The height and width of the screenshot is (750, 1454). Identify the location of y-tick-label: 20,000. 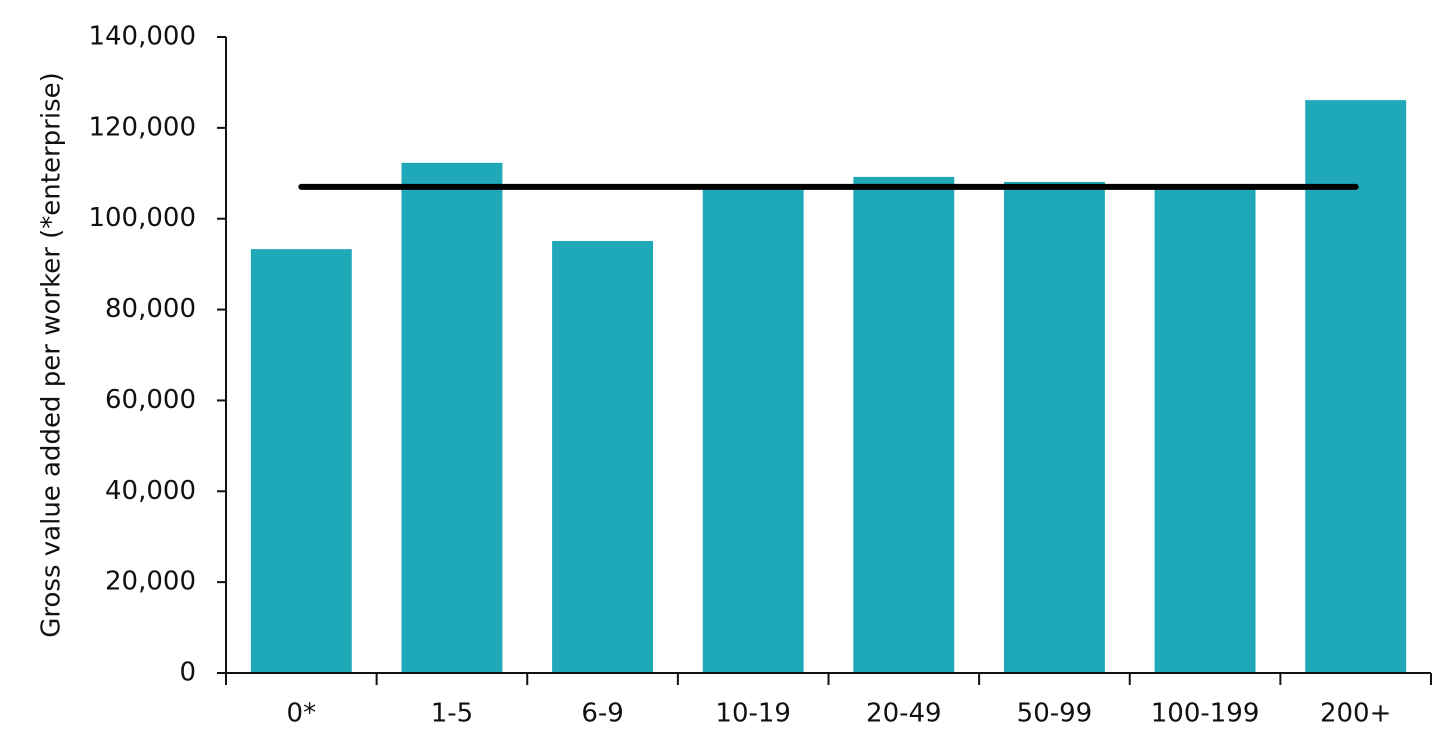
(150, 582).